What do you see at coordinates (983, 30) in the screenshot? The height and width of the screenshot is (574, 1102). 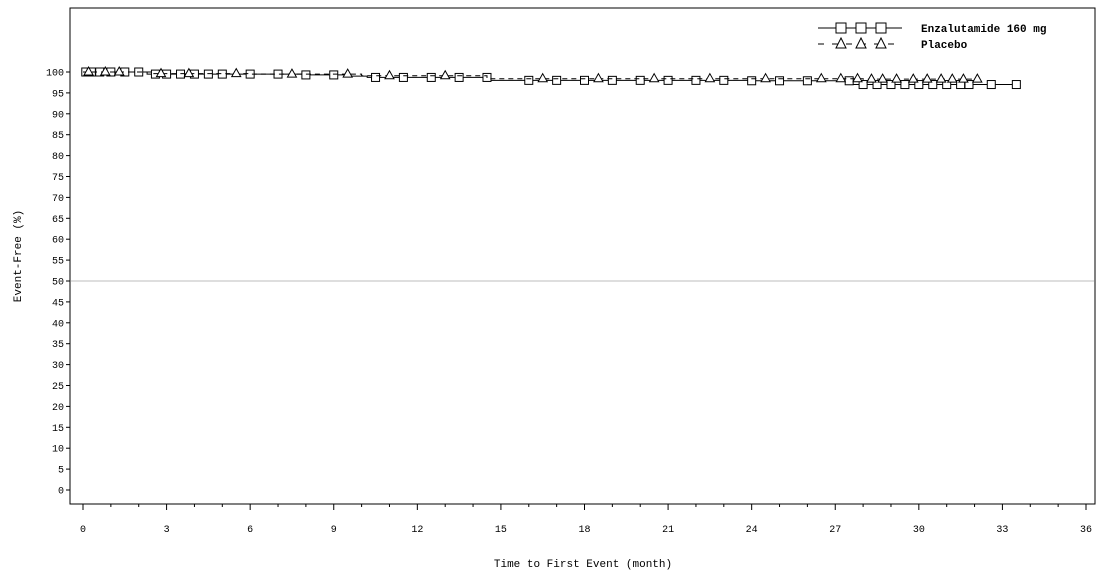 I see `legend-label-enzalutamide: Enzalutamide 160 mg` at bounding box center [983, 30].